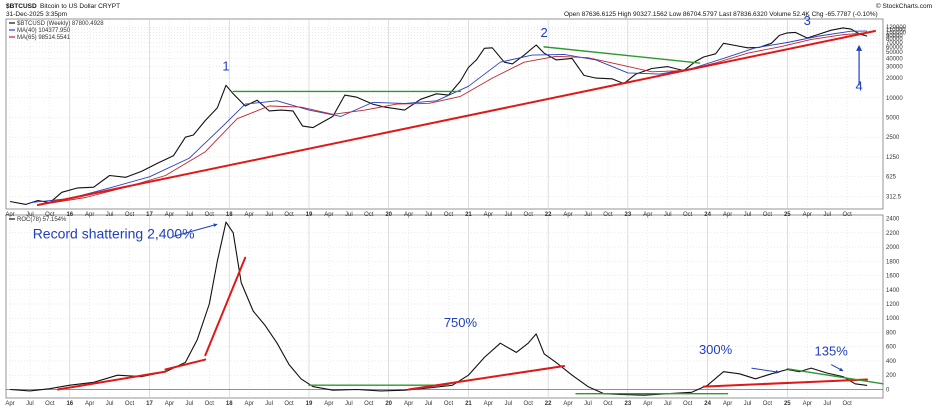  Describe the element at coordinates (628, 404) in the screenshot. I see `roc-x-tick-label: 23` at that location.